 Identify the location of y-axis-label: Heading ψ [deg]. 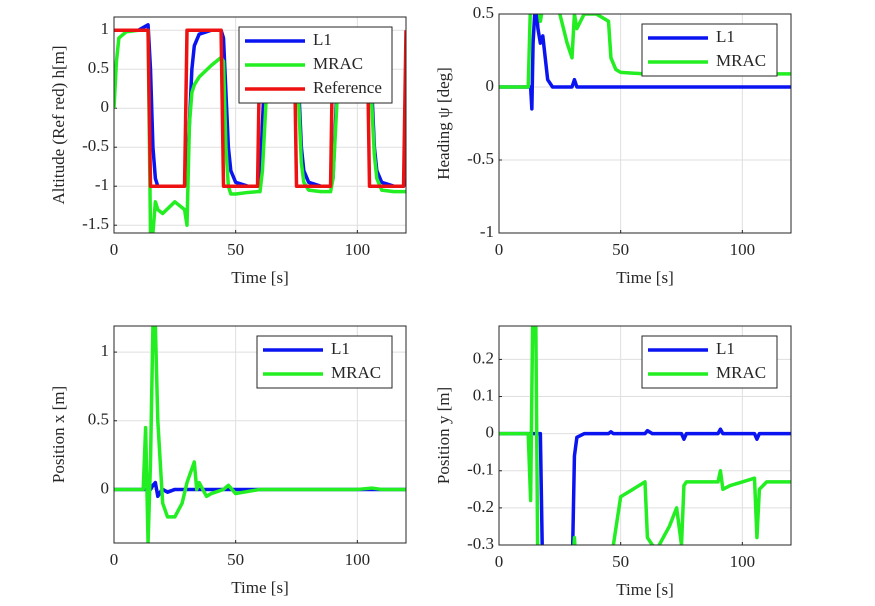
(443, 123).